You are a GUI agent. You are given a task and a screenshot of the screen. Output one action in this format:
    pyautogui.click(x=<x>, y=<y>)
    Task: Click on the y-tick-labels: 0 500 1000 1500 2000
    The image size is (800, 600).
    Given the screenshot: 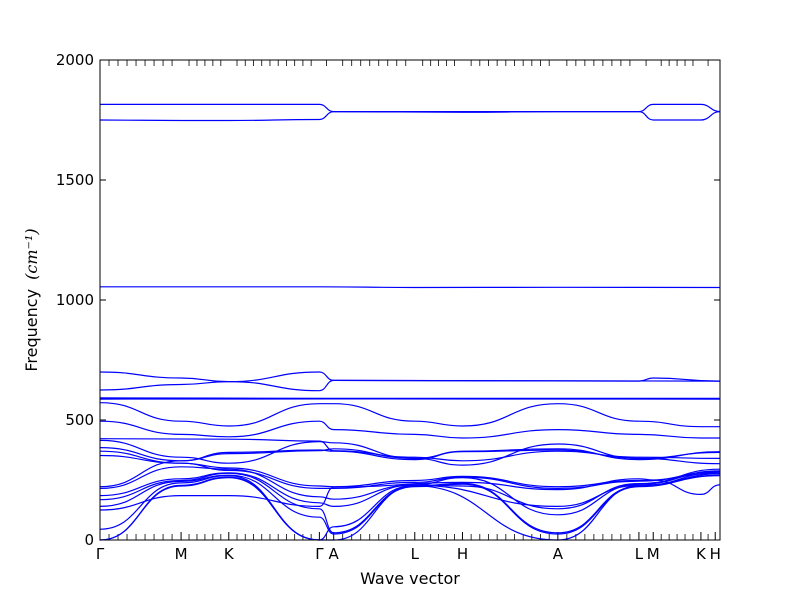 What is the action you would take?
    pyautogui.click(x=75, y=300)
    